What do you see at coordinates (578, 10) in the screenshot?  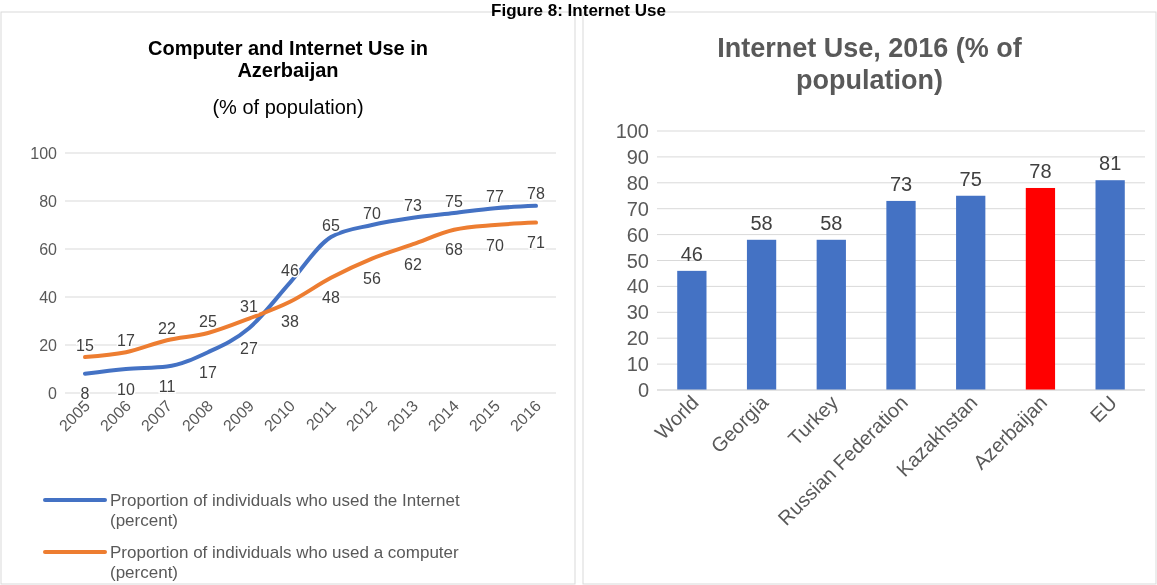 I see `caption: Figure 8: Internet Use` at bounding box center [578, 10].